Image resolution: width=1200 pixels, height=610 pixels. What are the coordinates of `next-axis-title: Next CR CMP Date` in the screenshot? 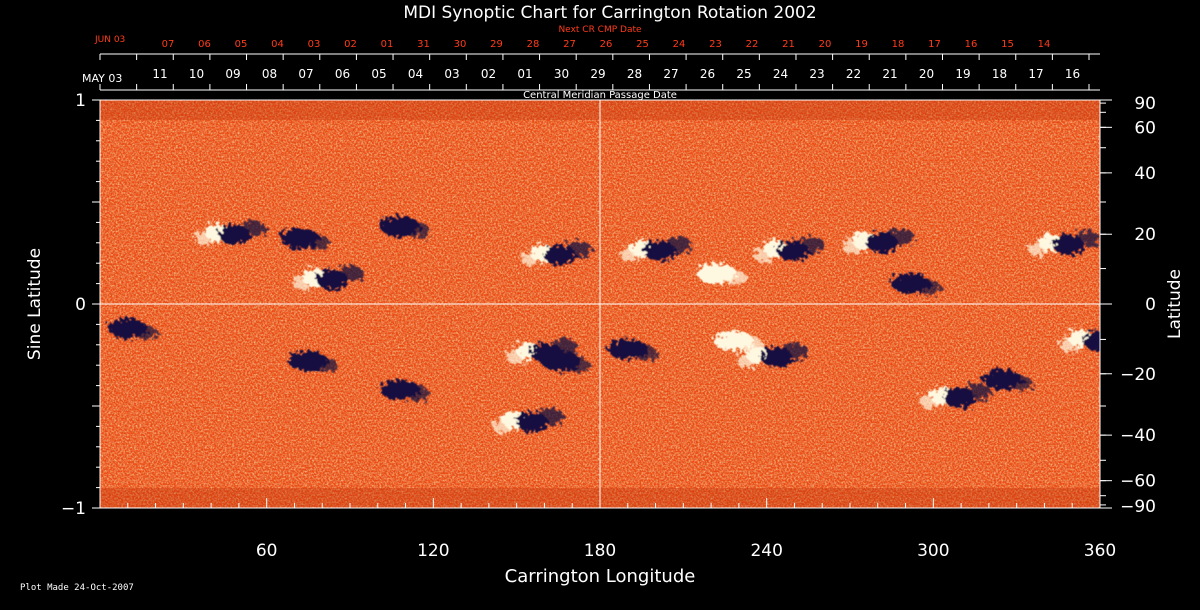 It's located at (600, 30).